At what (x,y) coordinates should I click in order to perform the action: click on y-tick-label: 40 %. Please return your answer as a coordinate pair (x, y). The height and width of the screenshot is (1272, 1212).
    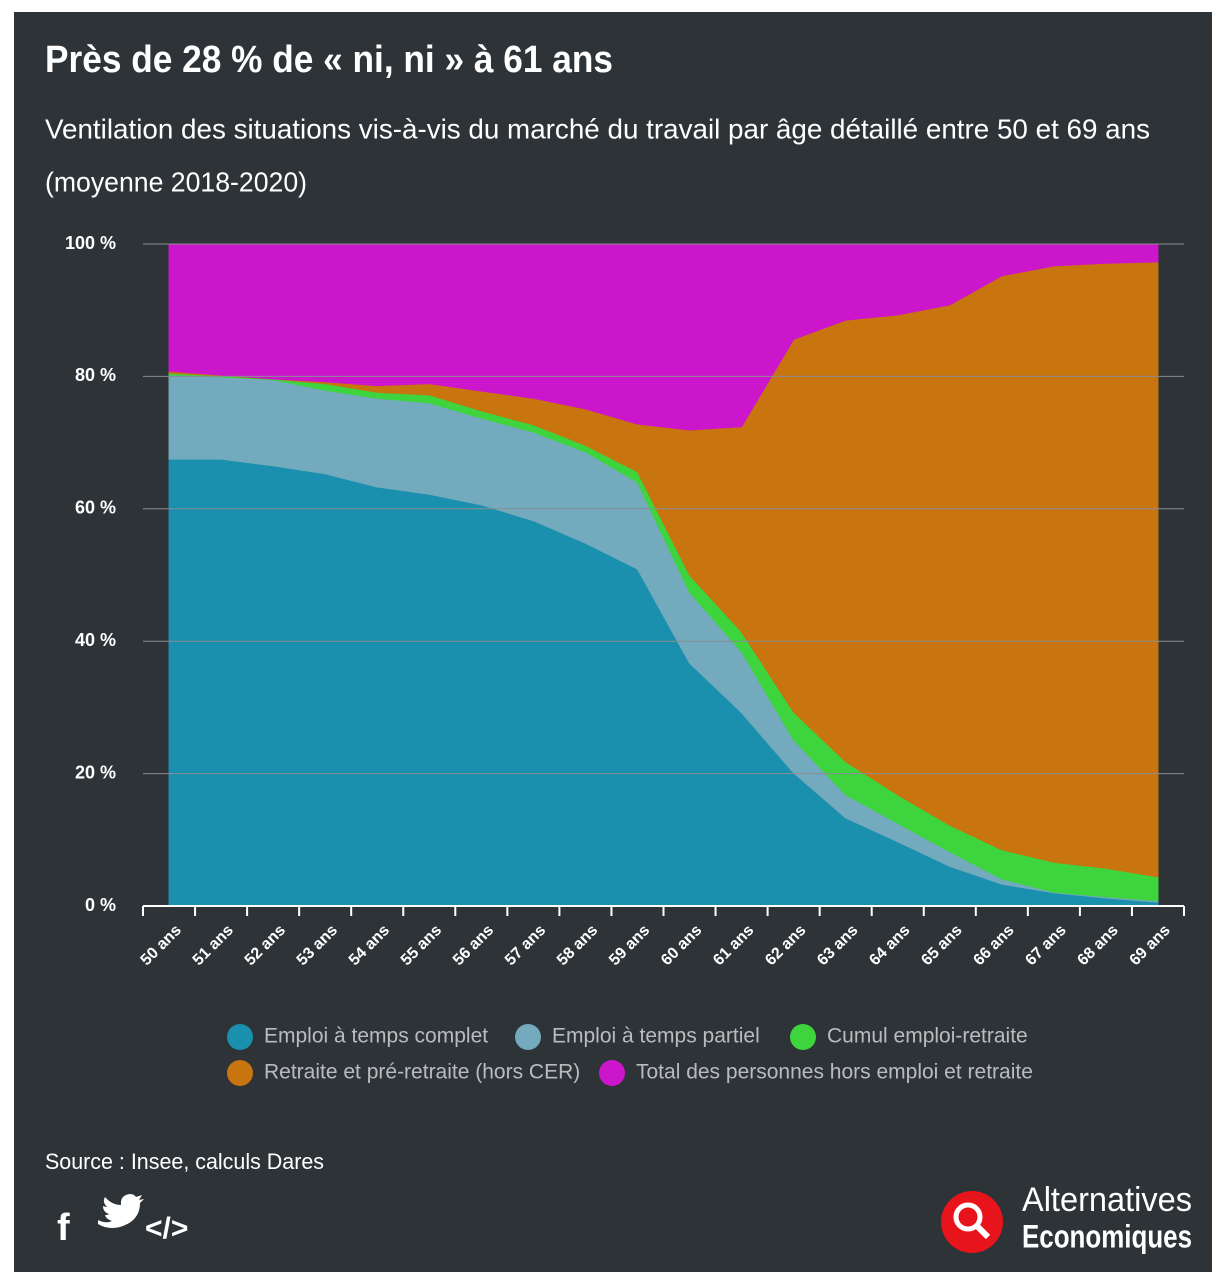
    Looking at the image, I should click on (95, 640).